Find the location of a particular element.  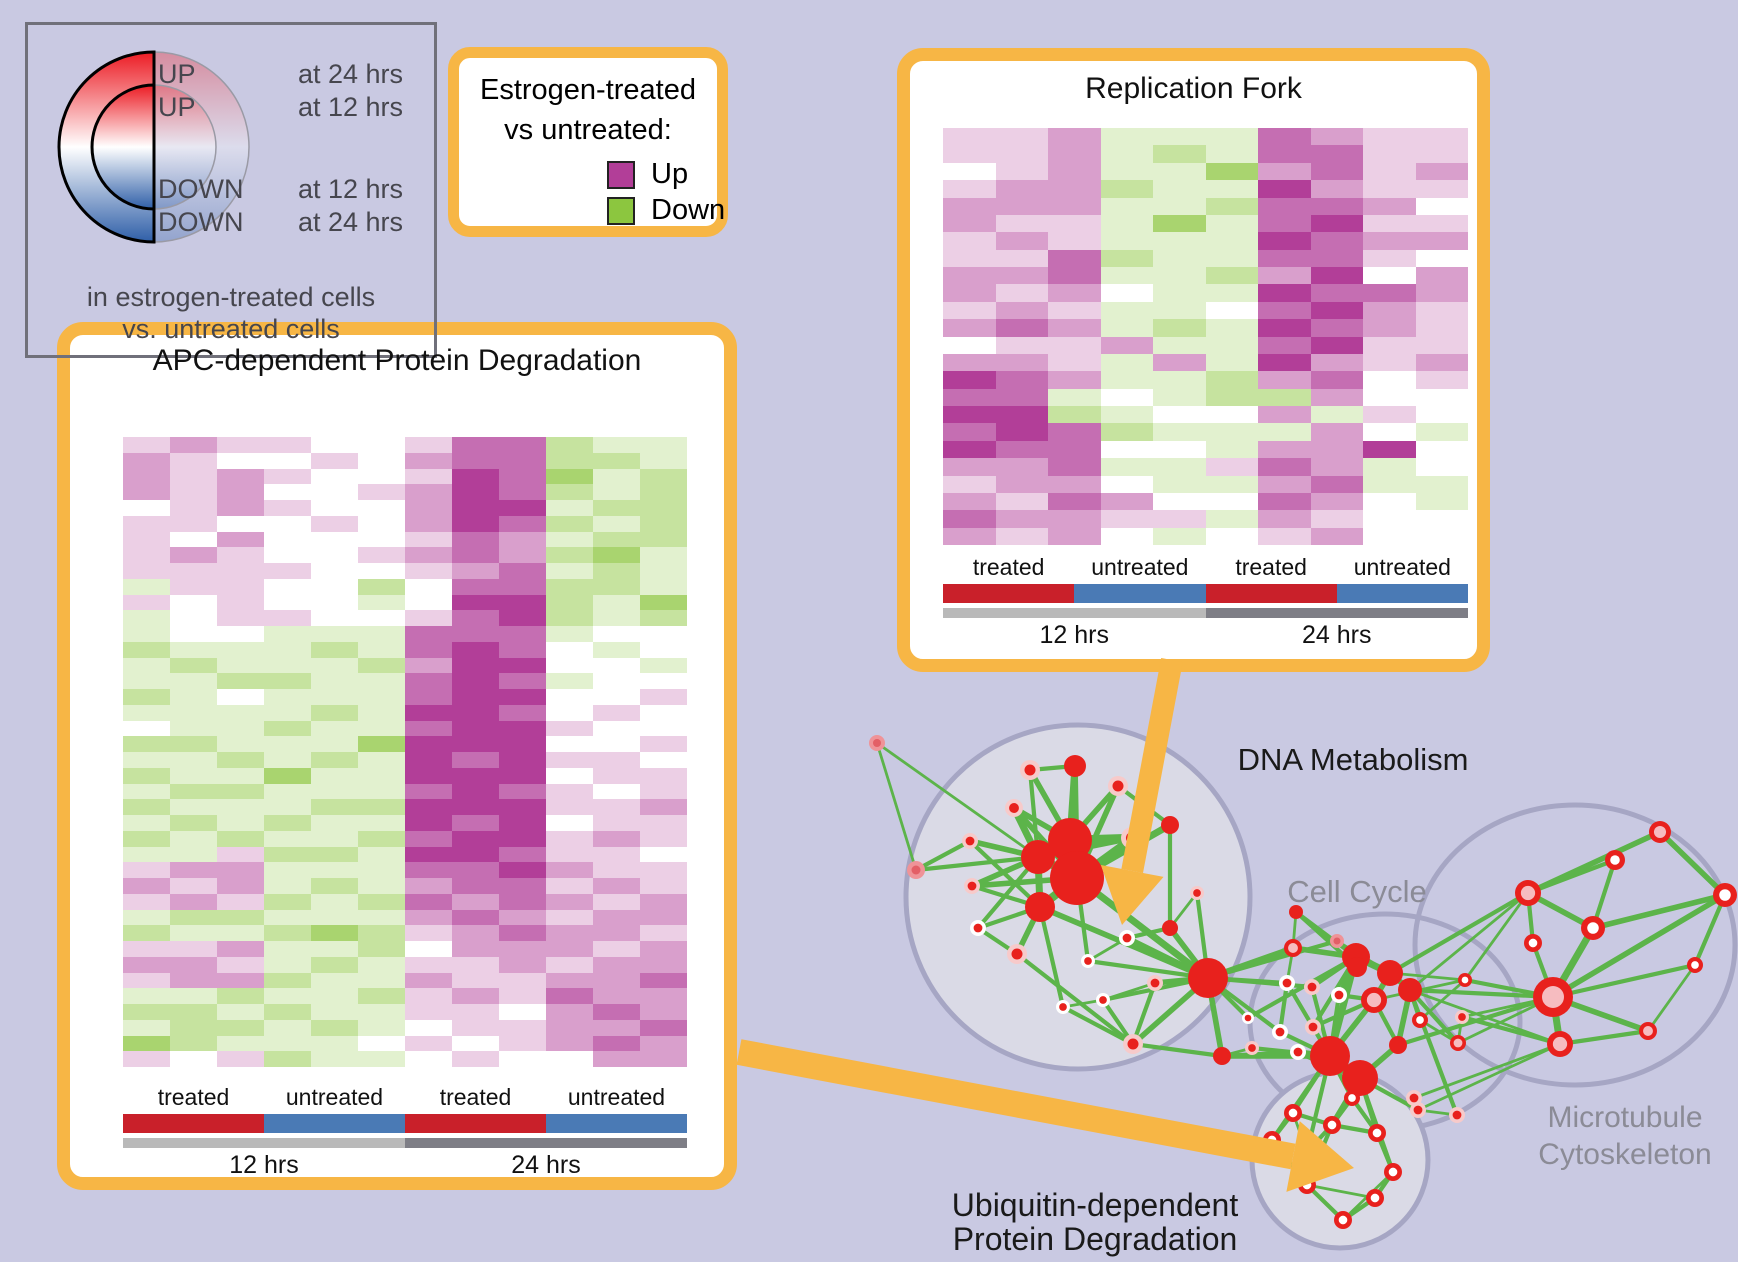

axis-time-label: 24 hrs is located at coordinates (546, 1165).